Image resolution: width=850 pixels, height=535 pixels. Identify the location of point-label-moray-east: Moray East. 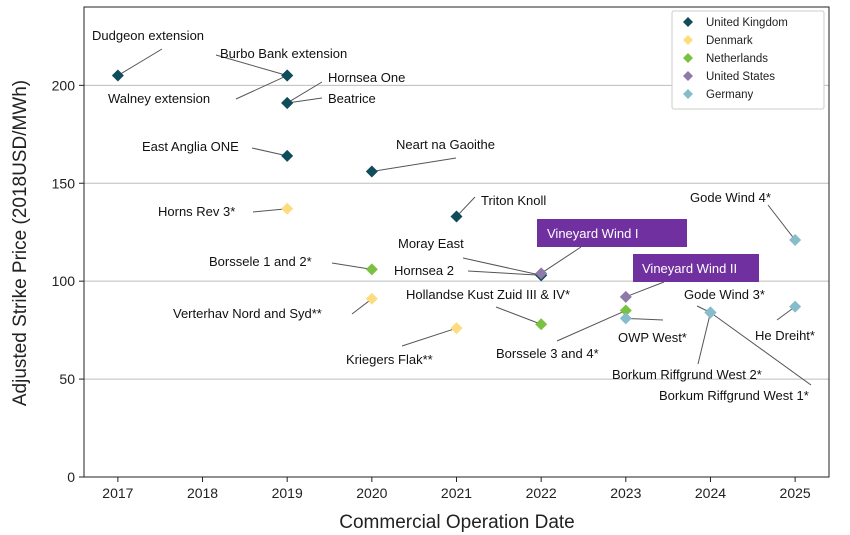
(431, 243).